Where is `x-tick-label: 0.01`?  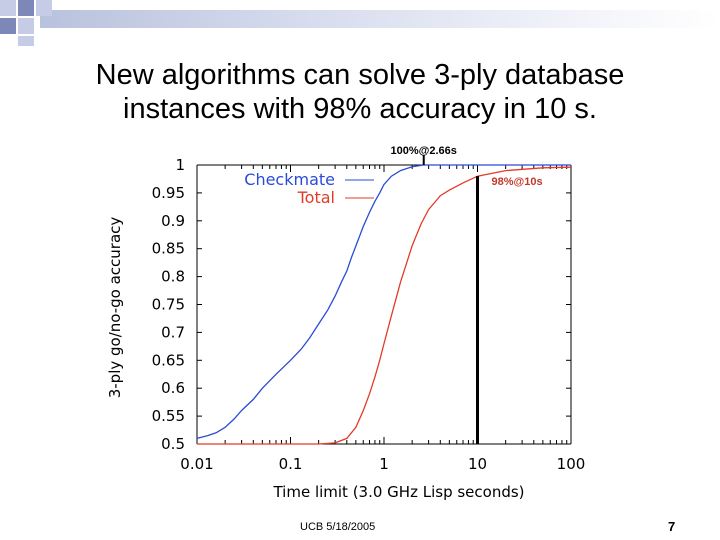
x-tick-label: 0.01 is located at coordinates (196, 464).